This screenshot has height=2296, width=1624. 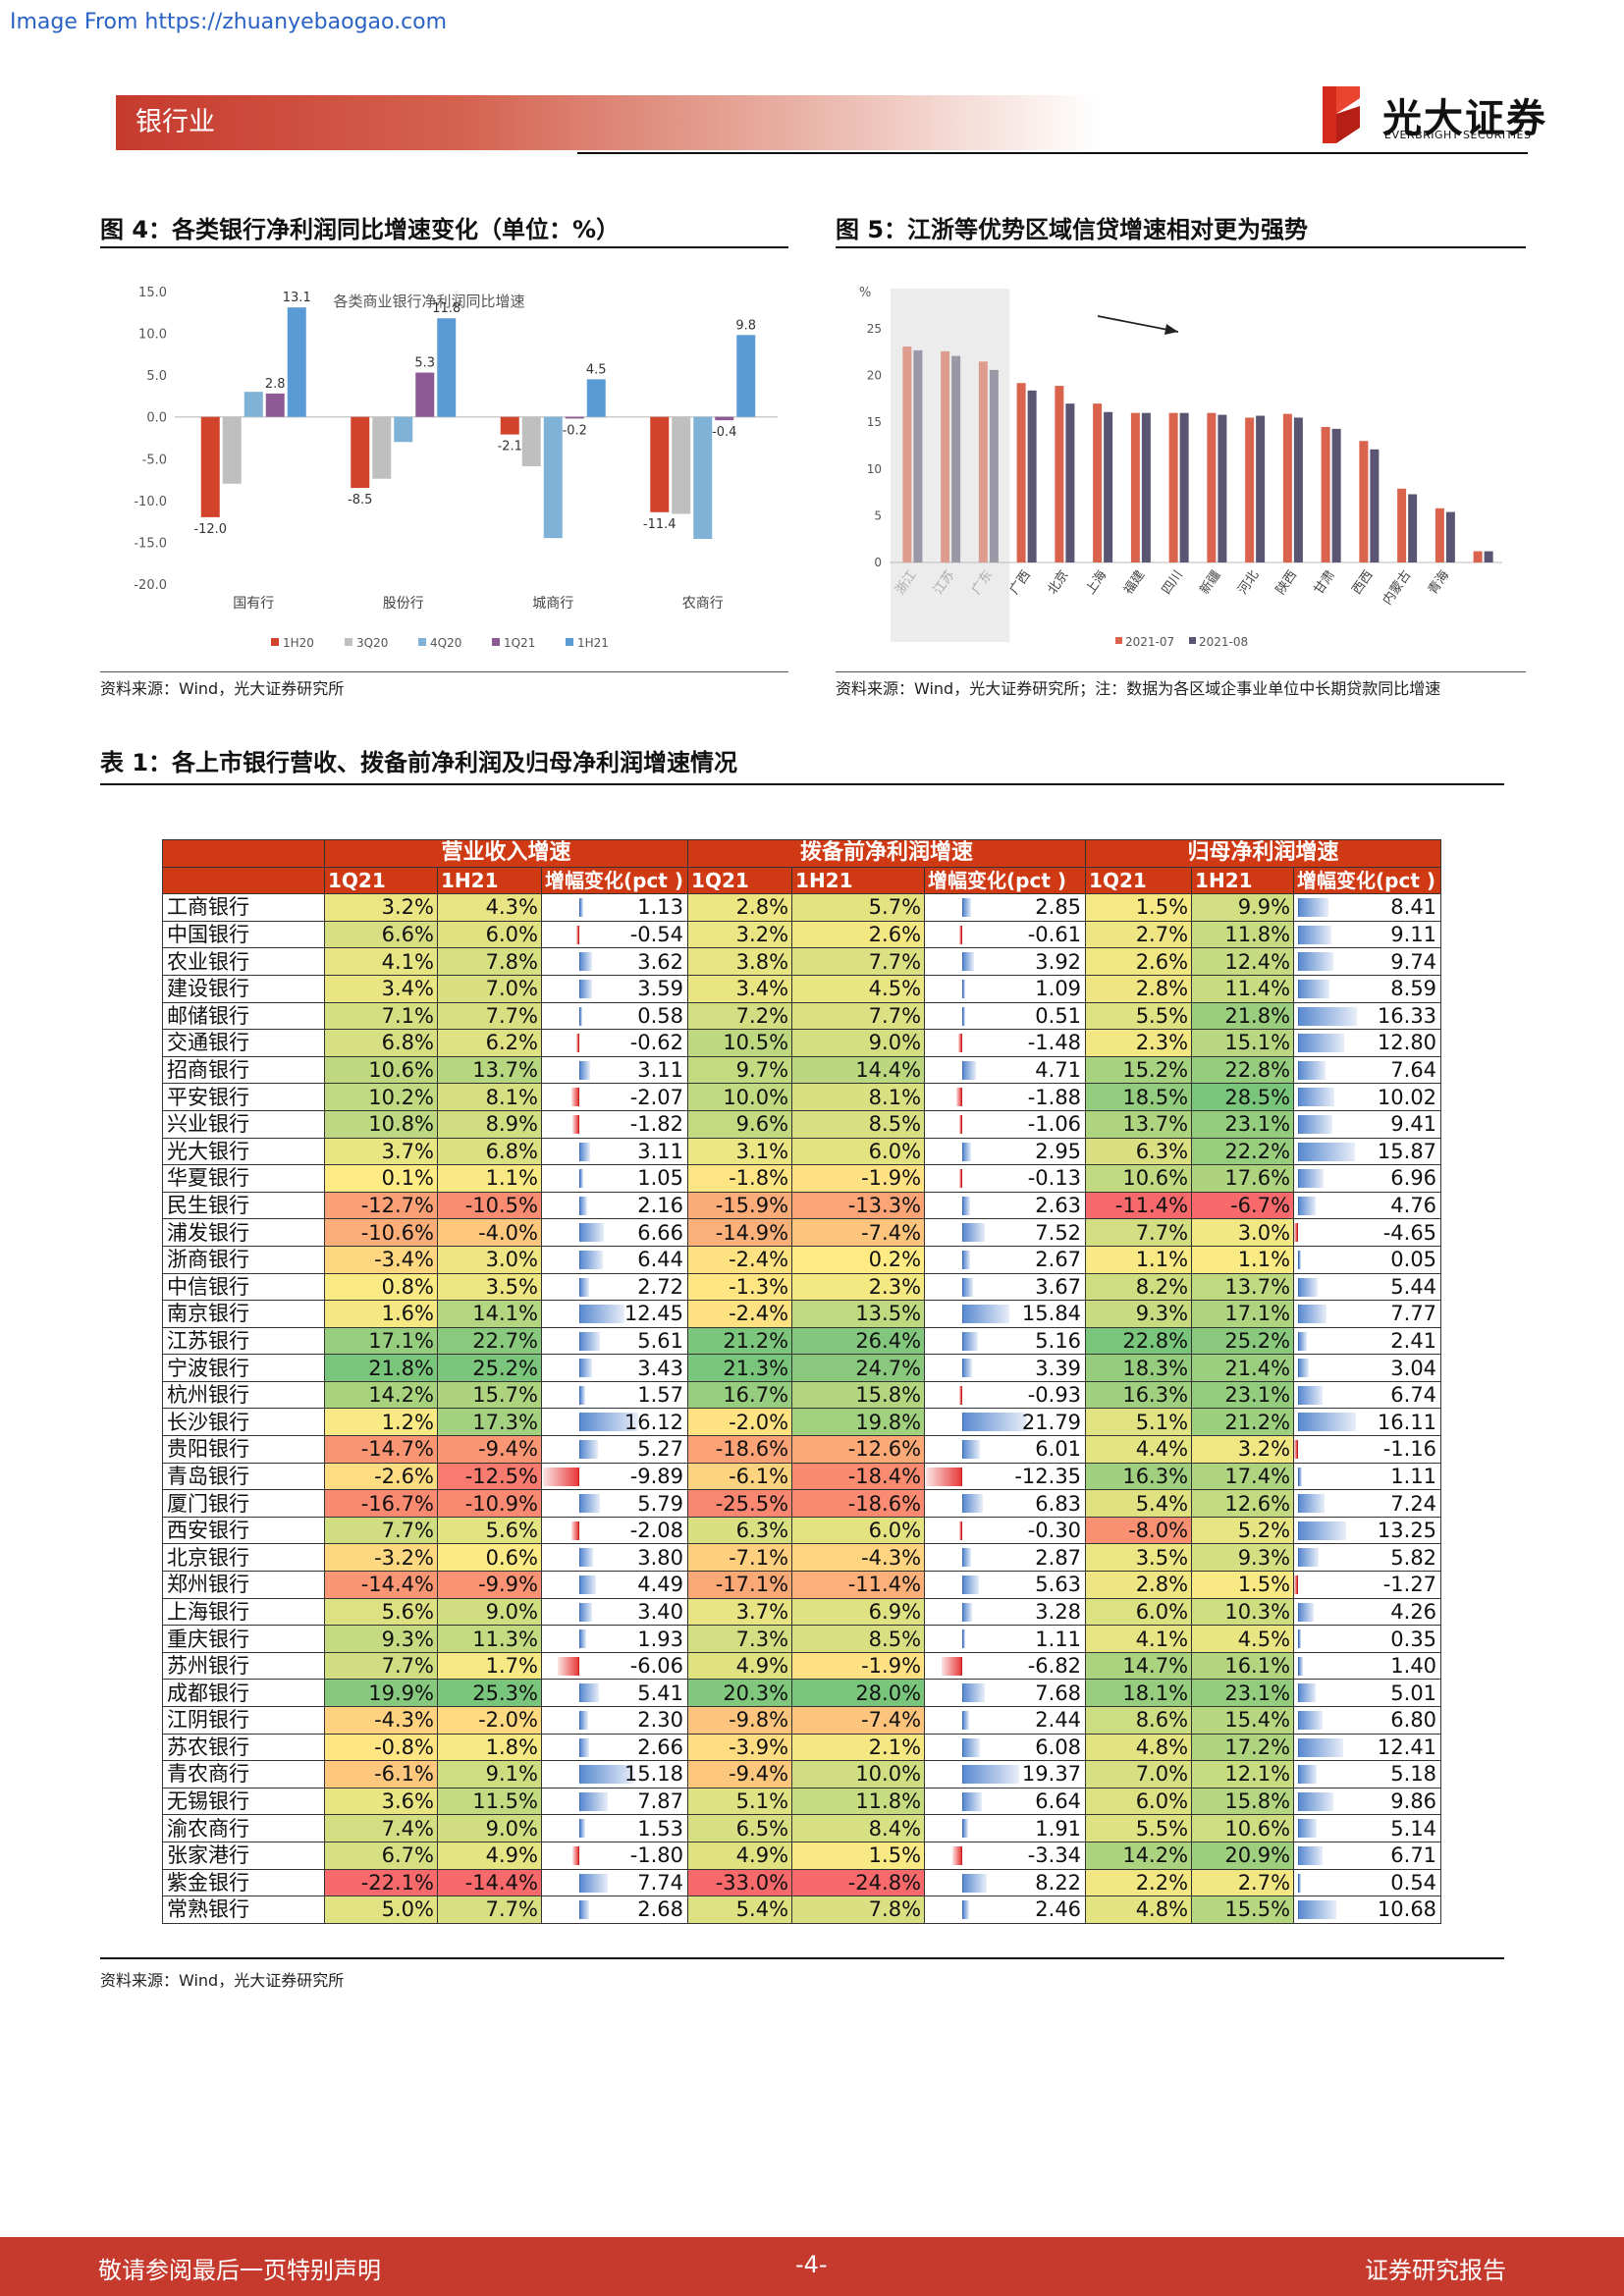 I want to click on pct-change-cell: 0.54, so click(x=1367, y=1882).